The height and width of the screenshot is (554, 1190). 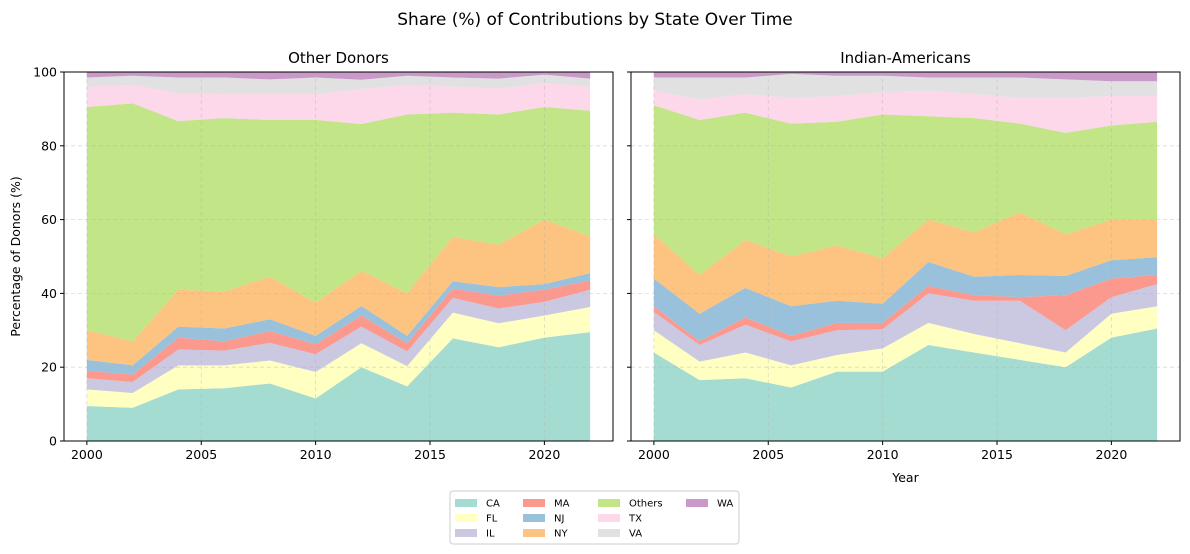 What do you see at coordinates (534, 518) in the screenshot?
I see `legend-swatch-nj` at bounding box center [534, 518].